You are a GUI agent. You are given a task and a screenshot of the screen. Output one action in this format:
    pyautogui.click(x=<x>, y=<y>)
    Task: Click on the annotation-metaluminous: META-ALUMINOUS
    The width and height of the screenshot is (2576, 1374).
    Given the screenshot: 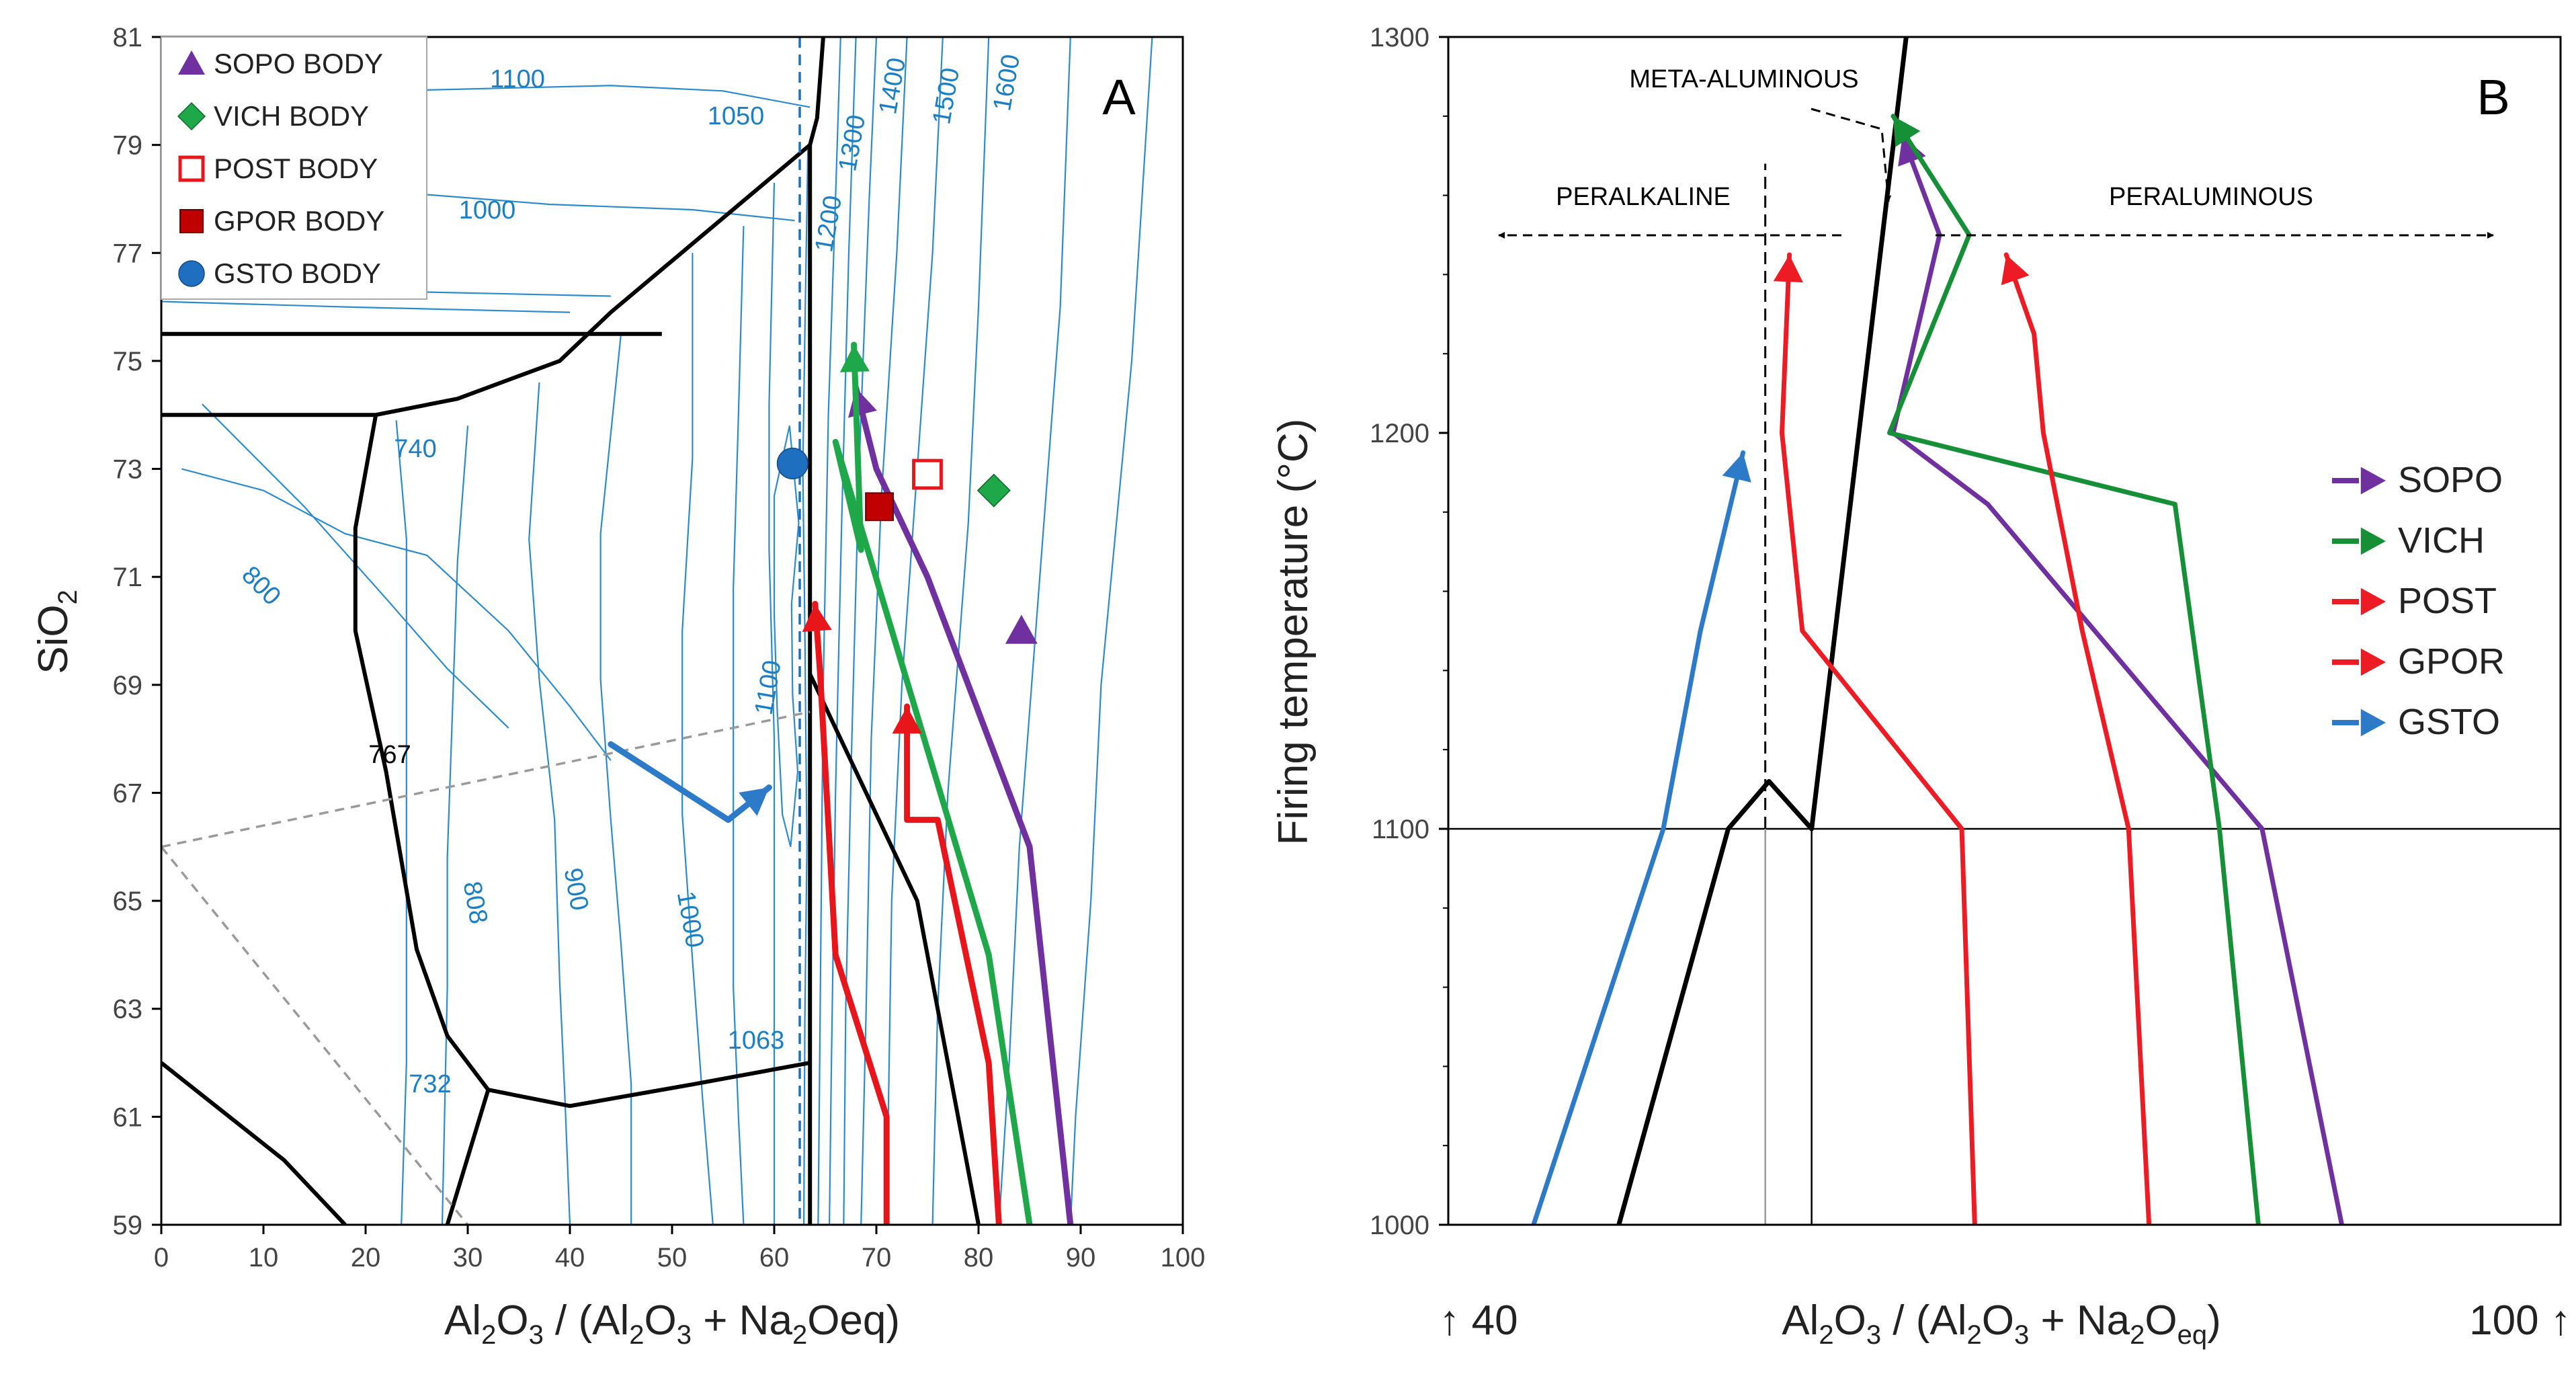 What is the action you would take?
    pyautogui.click(x=1743, y=79)
    